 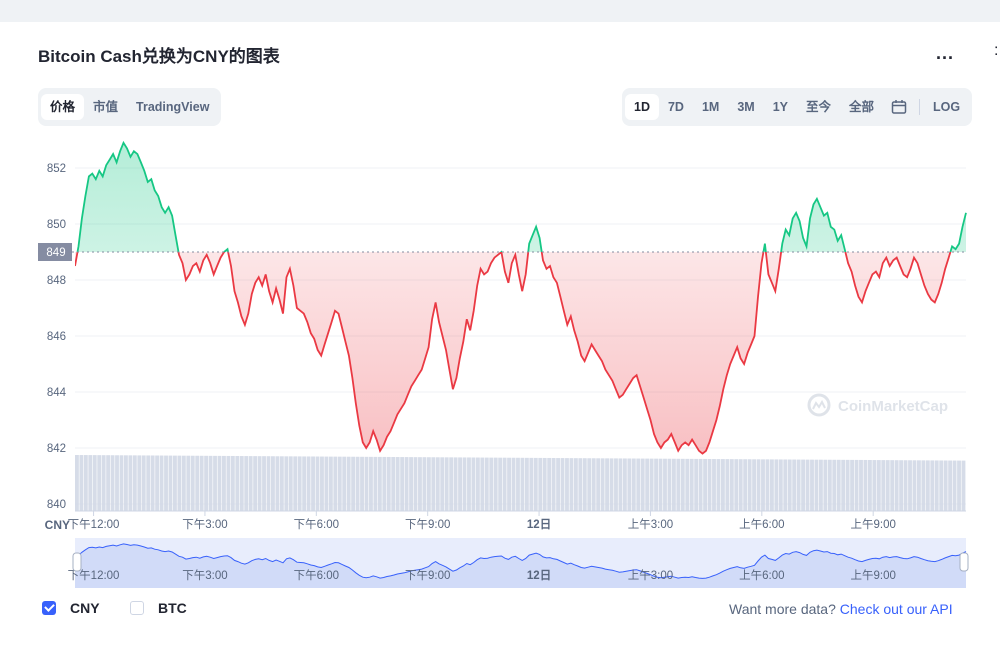 I want to click on range-tab-1m: 1M, so click(x=710, y=107).